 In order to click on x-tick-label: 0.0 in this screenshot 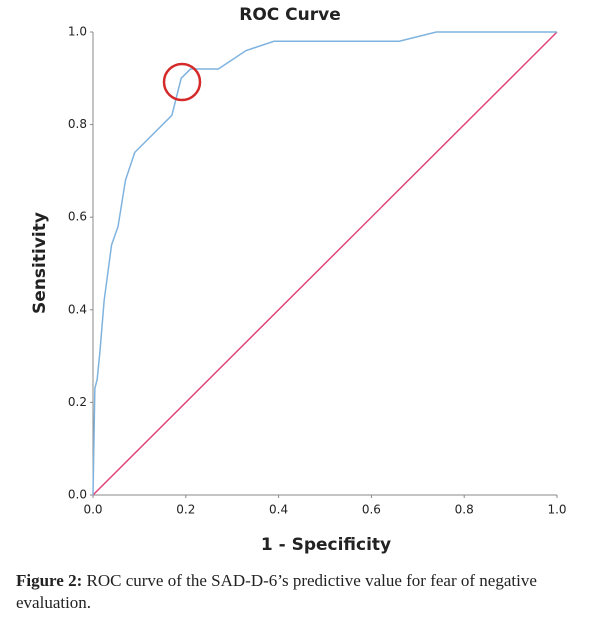, I will do `click(92, 510)`.